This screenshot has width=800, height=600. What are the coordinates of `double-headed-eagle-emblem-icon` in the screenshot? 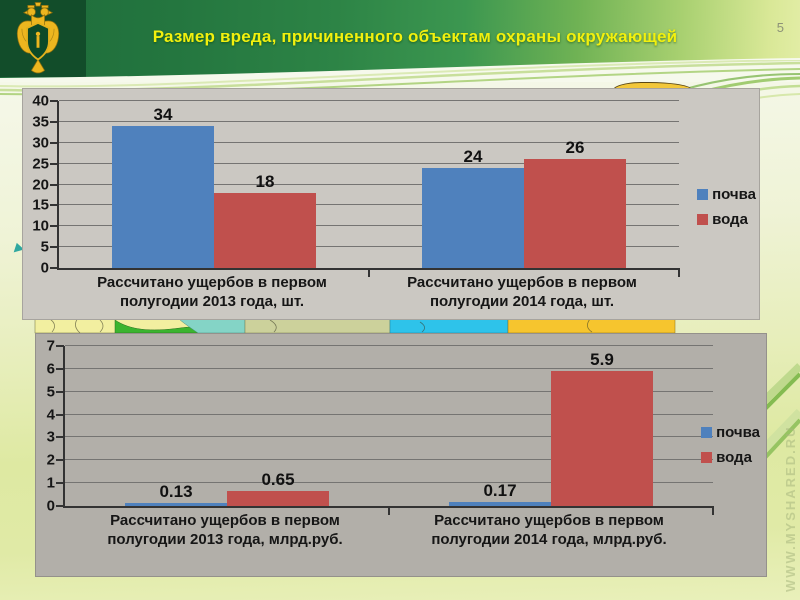 It's located at (38, 38).